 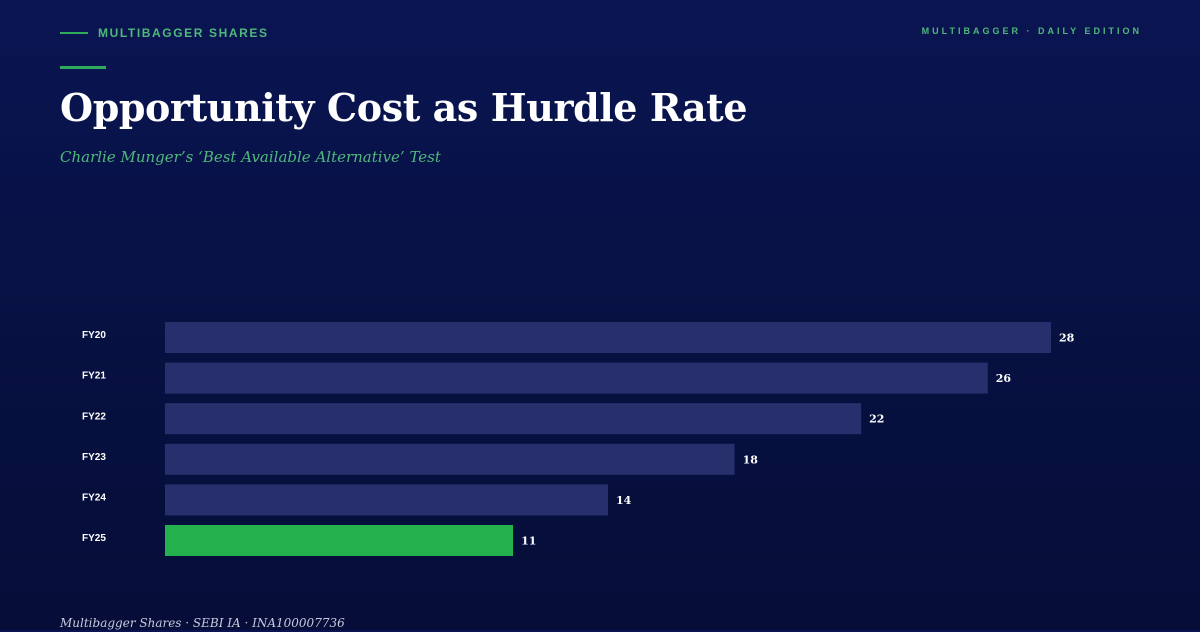 What do you see at coordinates (94, 416) in the screenshot?
I see `category-label-fy22: FY22` at bounding box center [94, 416].